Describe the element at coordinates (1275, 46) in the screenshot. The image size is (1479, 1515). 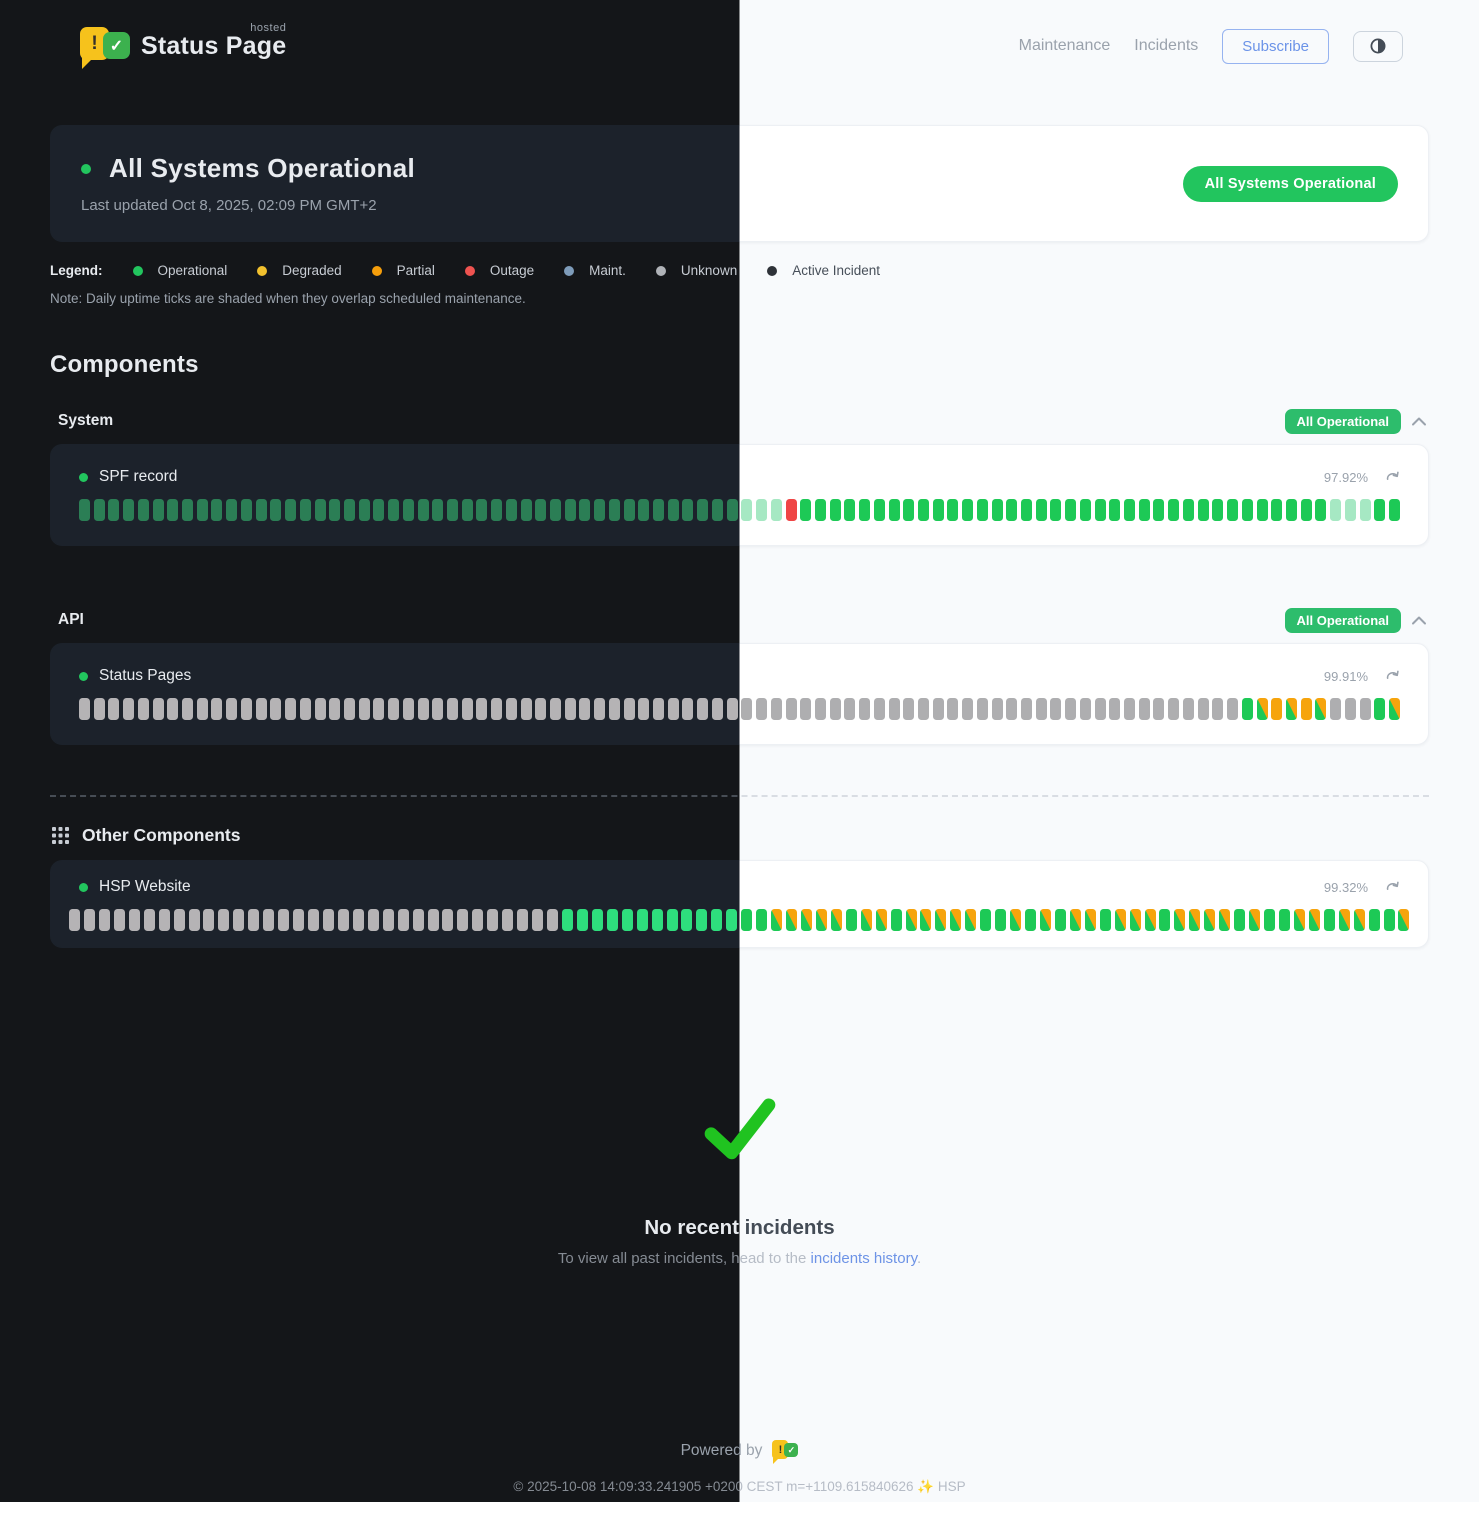
I see `subscribe-button: Subscribe` at that location.